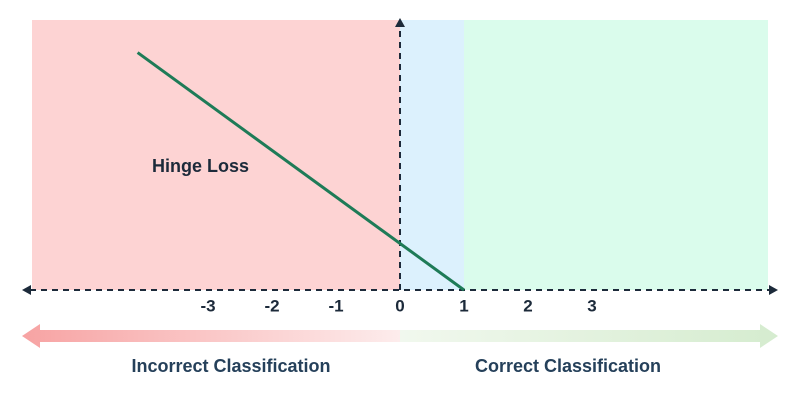 This screenshot has width=800, height=400. Describe the element at coordinates (568, 366) in the screenshot. I see `bottom-label: Correct Classification` at that location.